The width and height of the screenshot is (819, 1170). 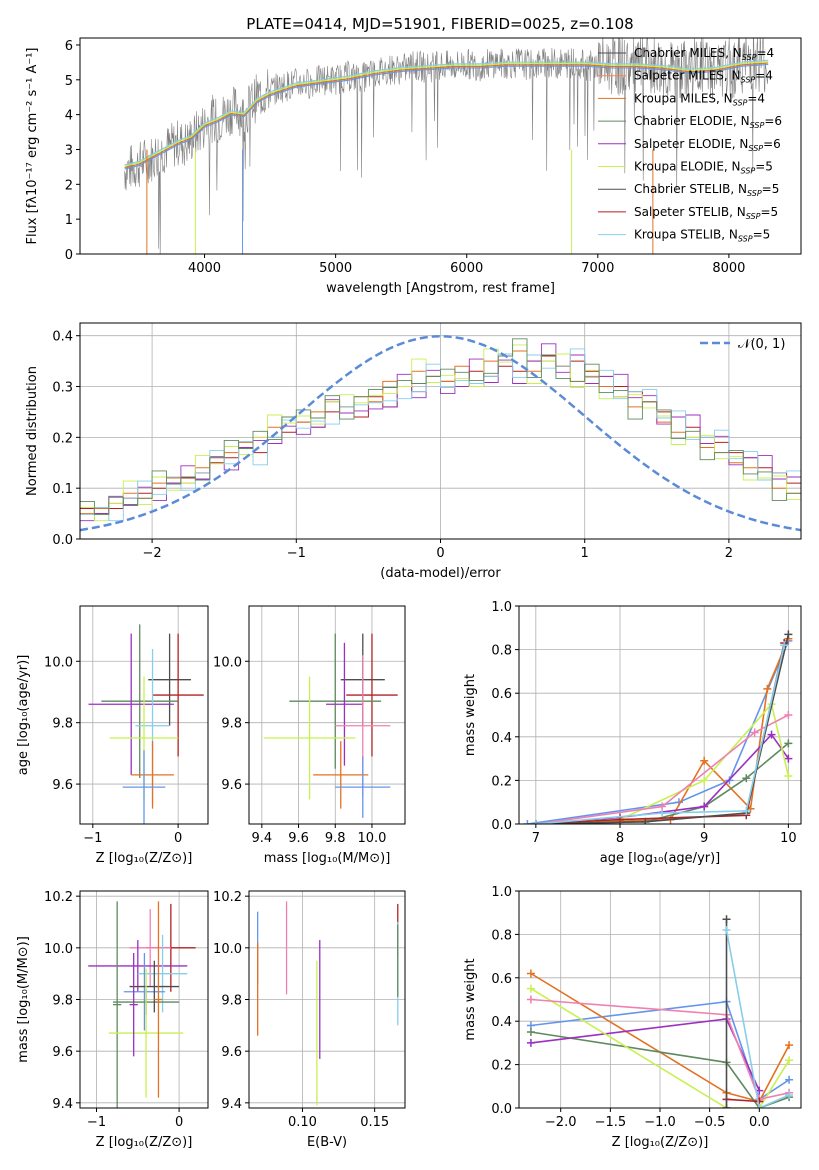 I want to click on model-spectrum-line, so click(x=446, y=114).